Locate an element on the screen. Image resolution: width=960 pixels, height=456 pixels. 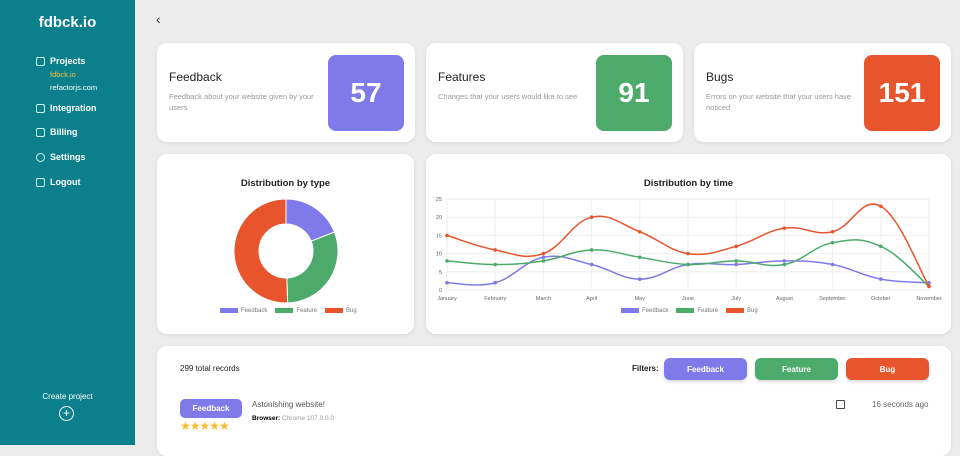
back-button: ‹ is located at coordinates (158, 19).